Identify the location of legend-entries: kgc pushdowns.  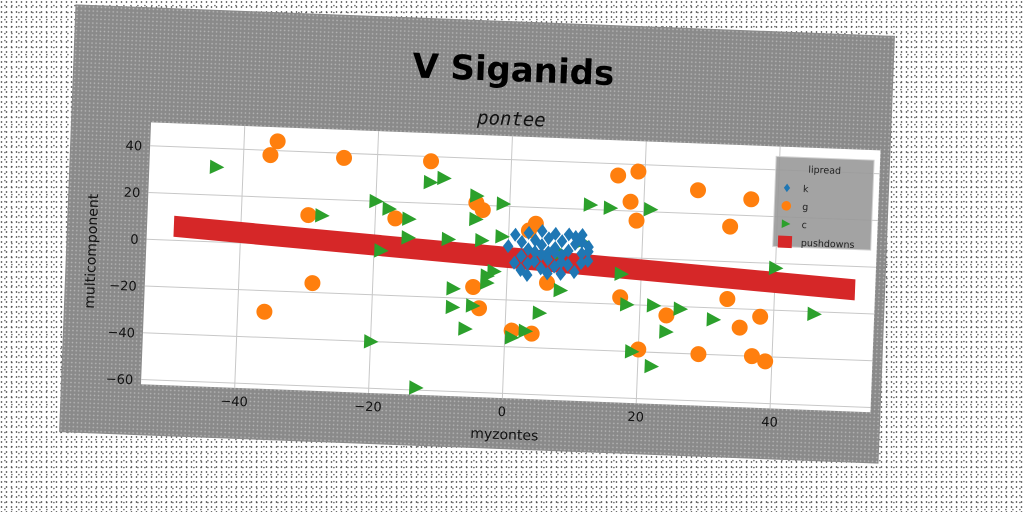
(816, 217).